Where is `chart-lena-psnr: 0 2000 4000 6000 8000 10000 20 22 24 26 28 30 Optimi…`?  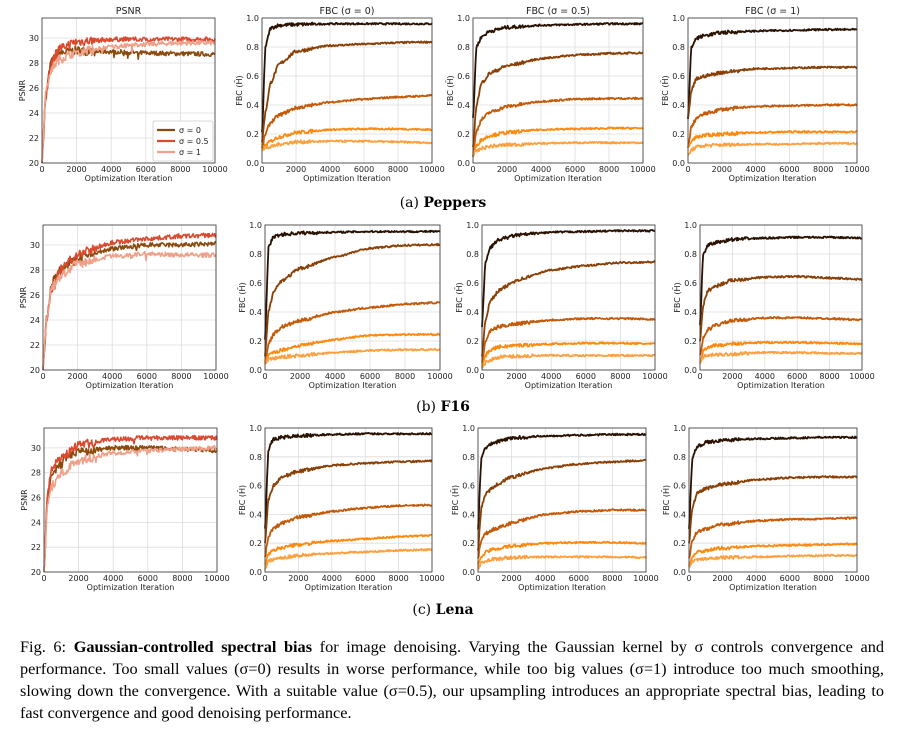 chart-lena-psnr: 0 2000 4000 6000 8000 10000 20 22 24 26 28 30 Optimi… is located at coordinates (125, 509).